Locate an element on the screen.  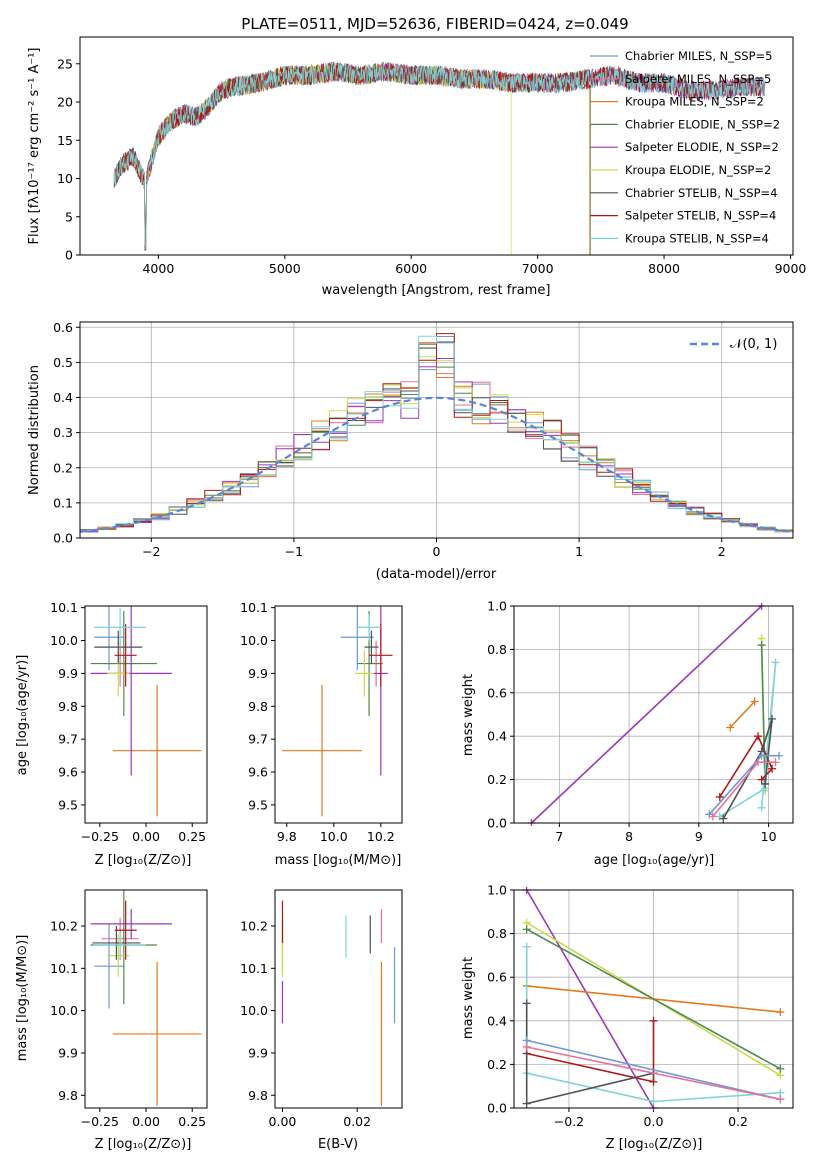
x-tick-label: 9.8 is located at coordinates (287, 836).